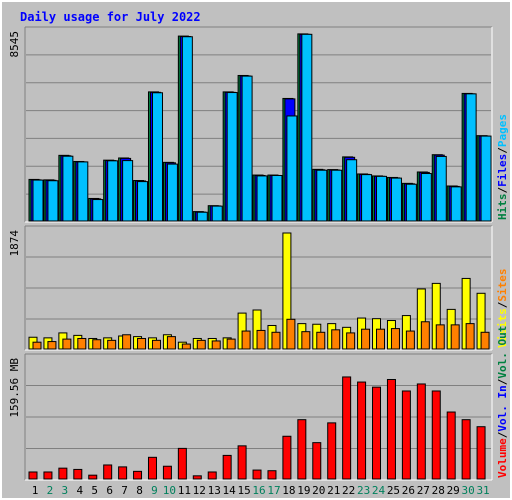 The width and height of the screenshot is (512, 500). I want to click on x-tick-label-day-29: 29, so click(453, 490).